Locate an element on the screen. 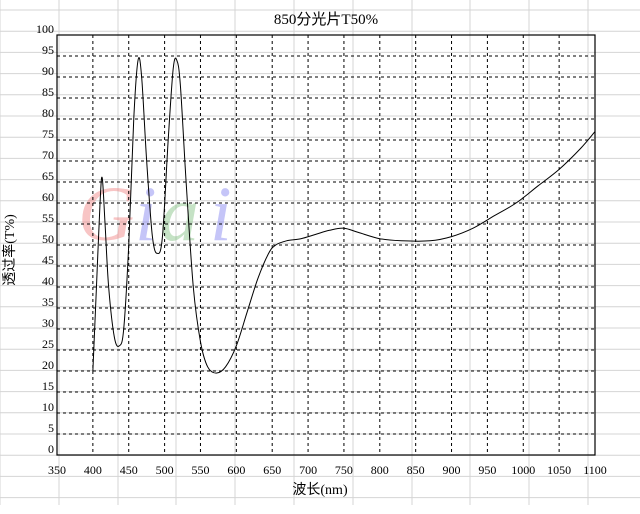  x-tick-label: 850 is located at coordinates (416, 470).